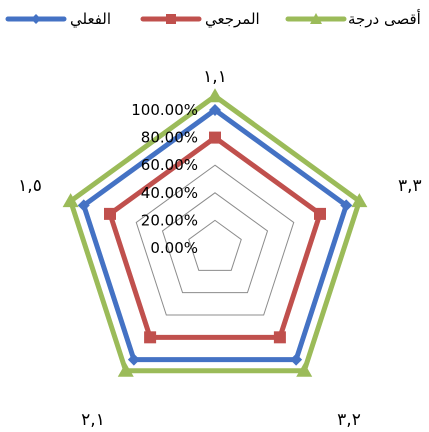 The width and height of the screenshot is (429, 432). What do you see at coordinates (410, 186) in the screenshot?
I see `category-label: ٣,٣` at bounding box center [410, 186].